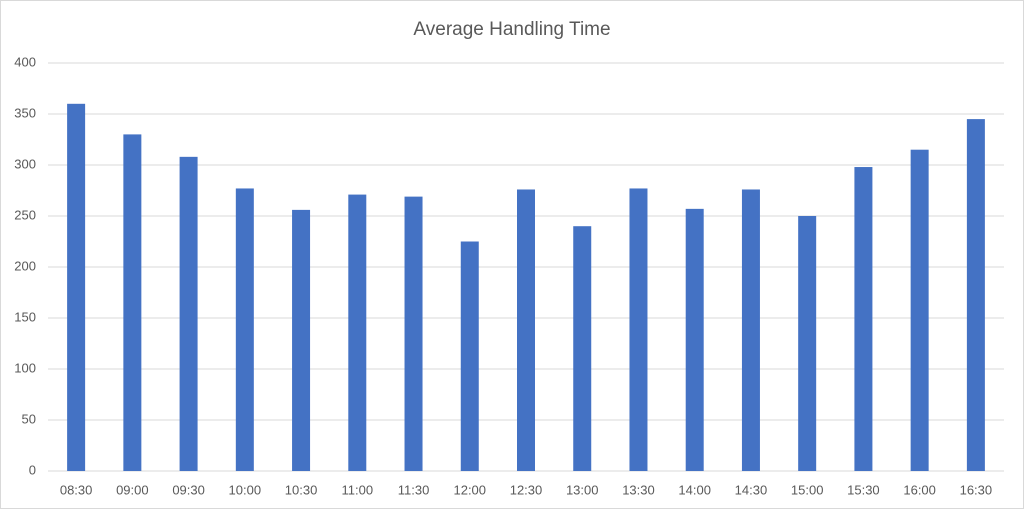  I want to click on x-tick-label: 11:30, so click(414, 489).